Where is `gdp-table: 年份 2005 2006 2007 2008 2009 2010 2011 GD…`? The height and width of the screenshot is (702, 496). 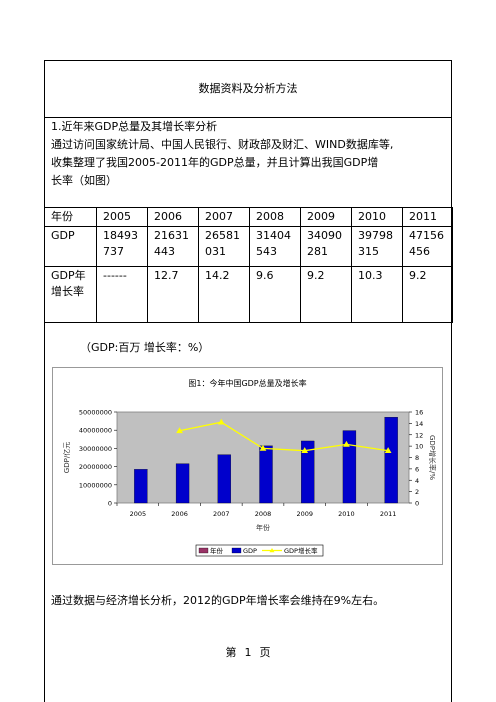 gdp-table: 年份 2005 2006 2007 2008 2009 2010 2011 GD… is located at coordinates (248, 265).